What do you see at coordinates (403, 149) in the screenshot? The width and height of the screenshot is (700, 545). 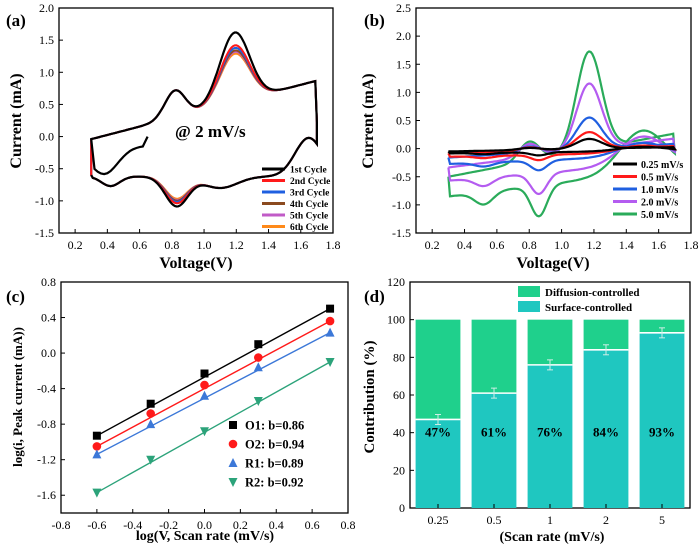 I see `y-tick-label: 0.0` at bounding box center [403, 149].